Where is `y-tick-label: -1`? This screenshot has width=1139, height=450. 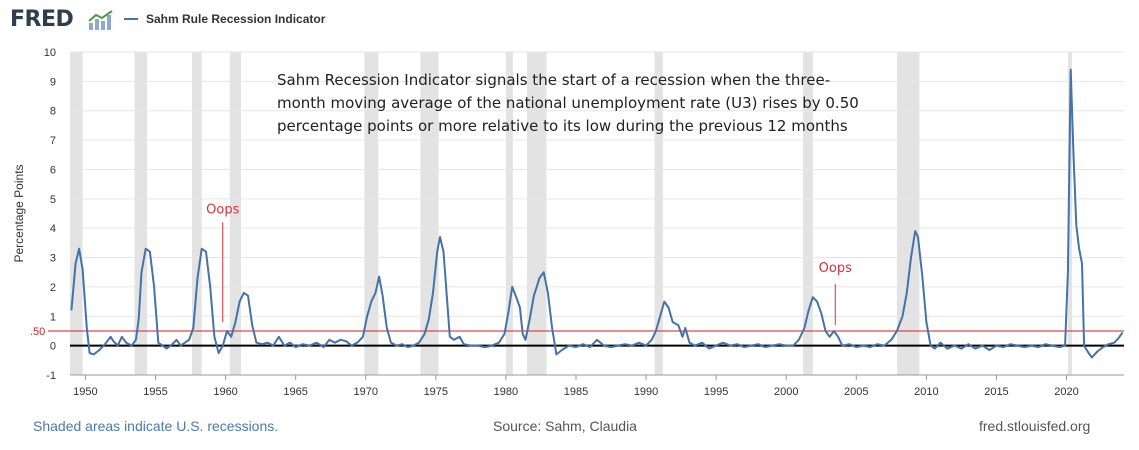 y-tick-label: -1 is located at coordinates (51, 376).